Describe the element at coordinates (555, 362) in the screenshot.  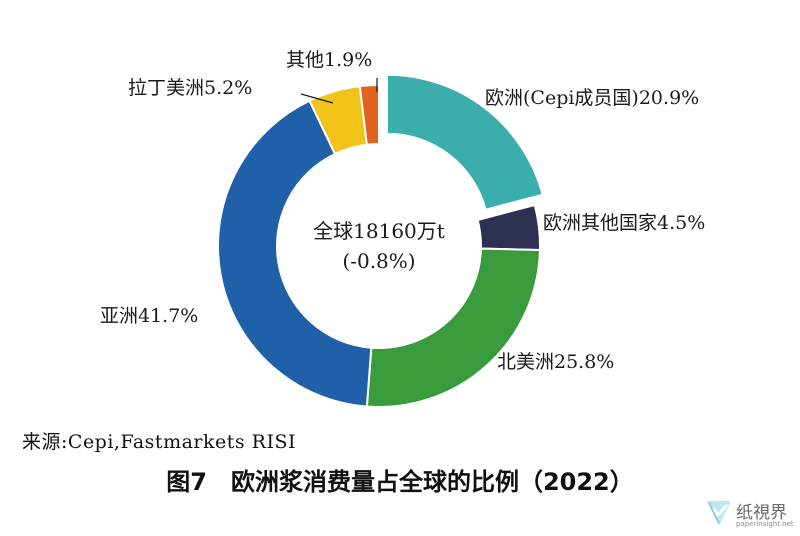
I see `slice-label-2: 北美洲25.8%` at that location.